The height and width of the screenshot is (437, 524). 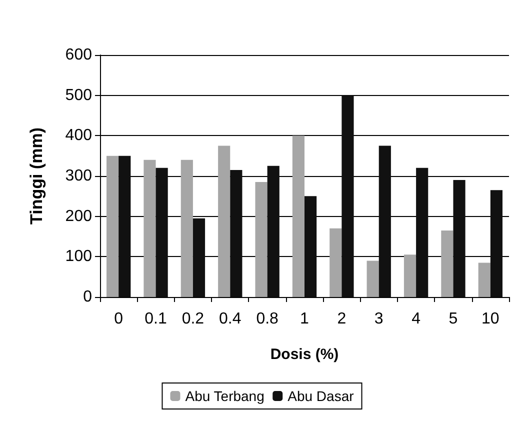 I want to click on x-tick-label: 3, so click(x=379, y=319).